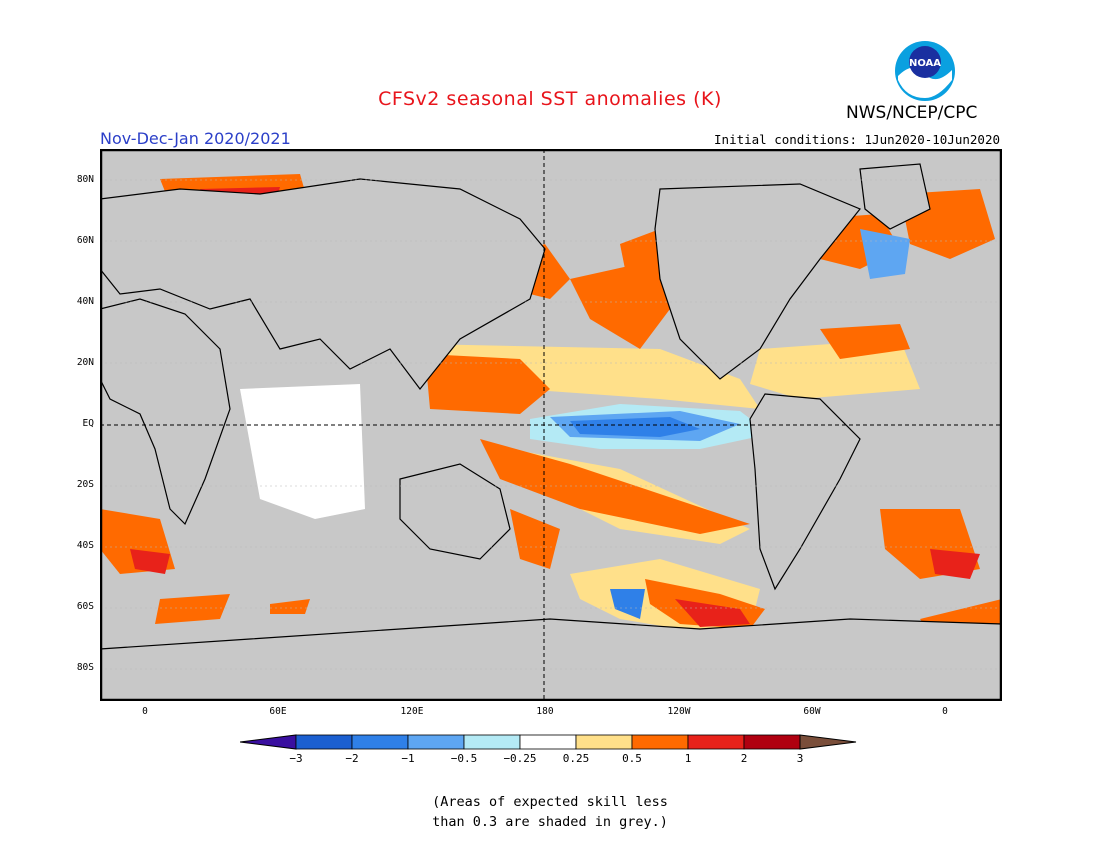 The height and width of the screenshot is (850, 1100). I want to click on note-line-1: (Areas of expected skill less, so click(550, 802).